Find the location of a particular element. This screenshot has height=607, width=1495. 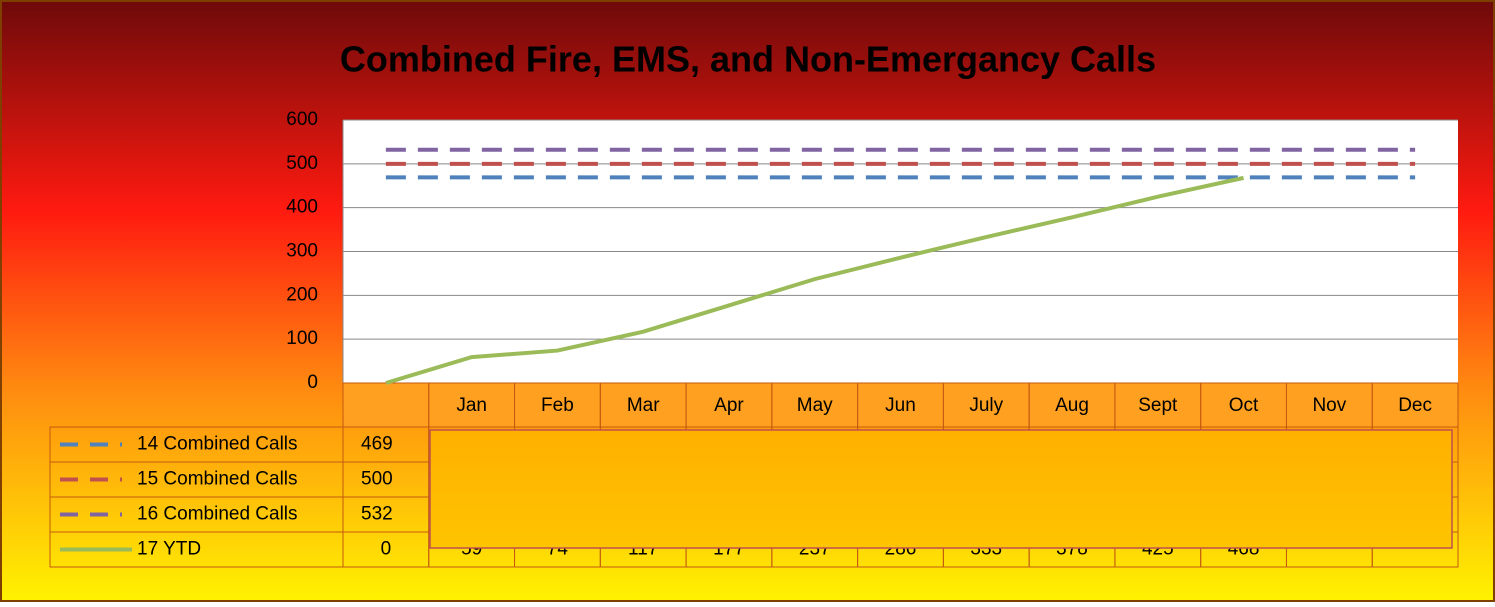

y-tick-label: 400 is located at coordinates (302, 207).